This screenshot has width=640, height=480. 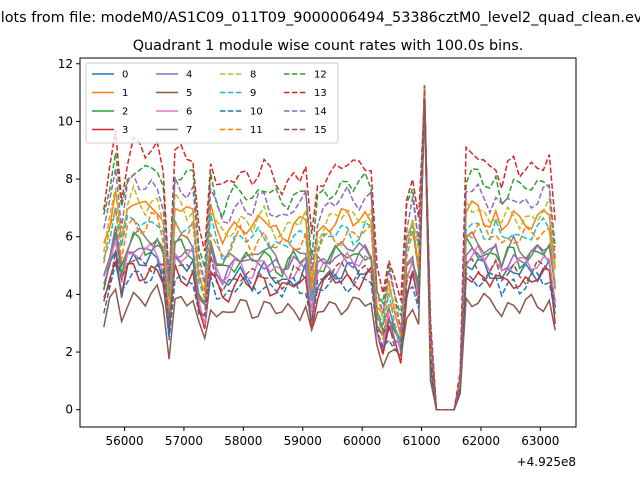 I want to click on y-tick-label: 0, so click(x=69, y=410).